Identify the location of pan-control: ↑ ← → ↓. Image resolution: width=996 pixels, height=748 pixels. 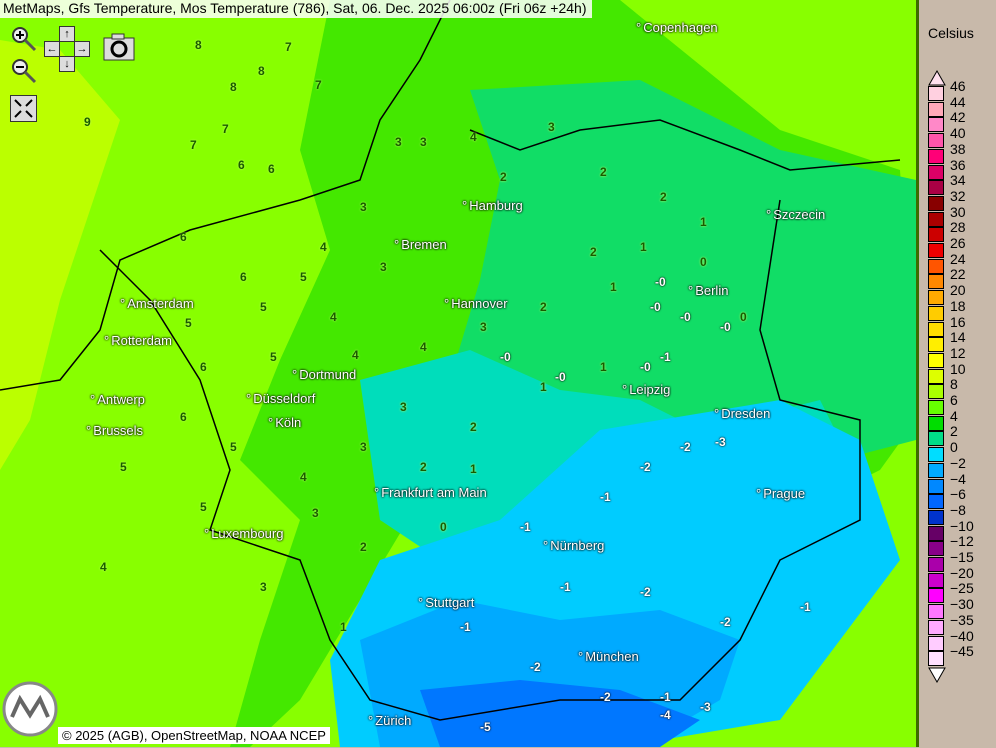
(67, 49).